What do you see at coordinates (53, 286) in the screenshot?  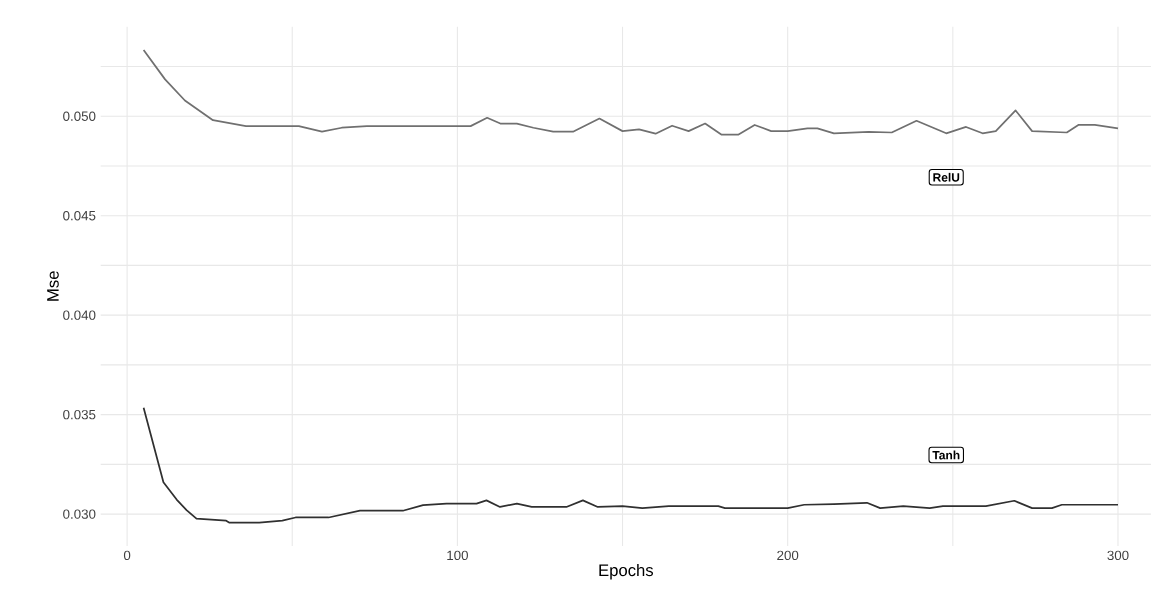 I see `y-axis-title: Mse` at bounding box center [53, 286].